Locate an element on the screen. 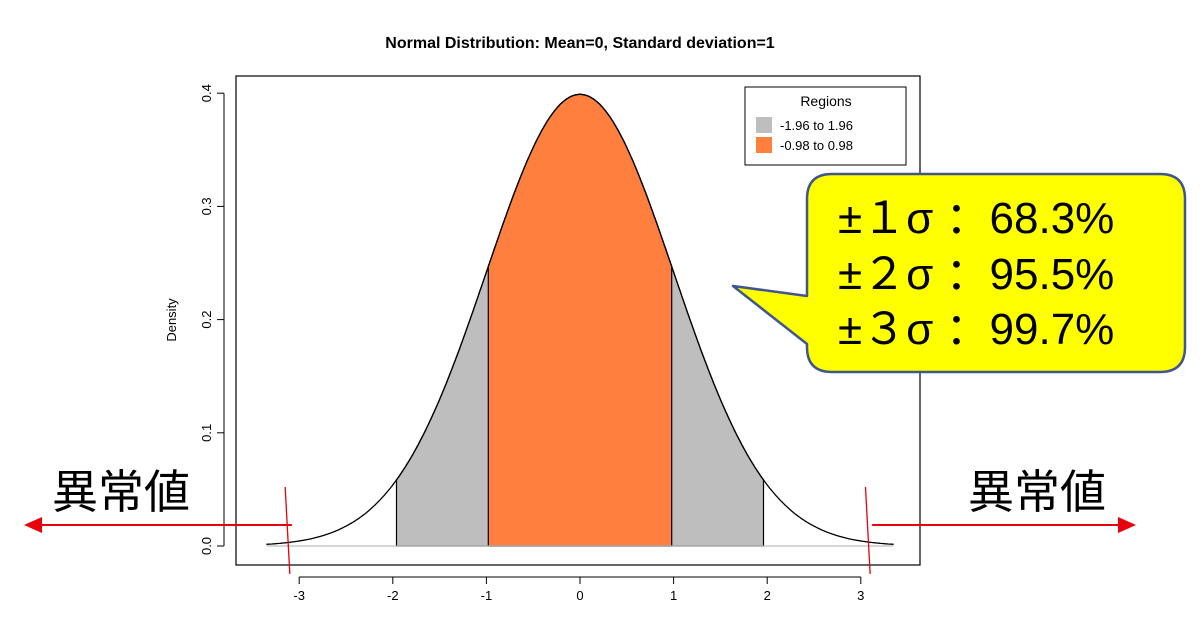  arrow-right-head is located at coordinates (1127, 525).